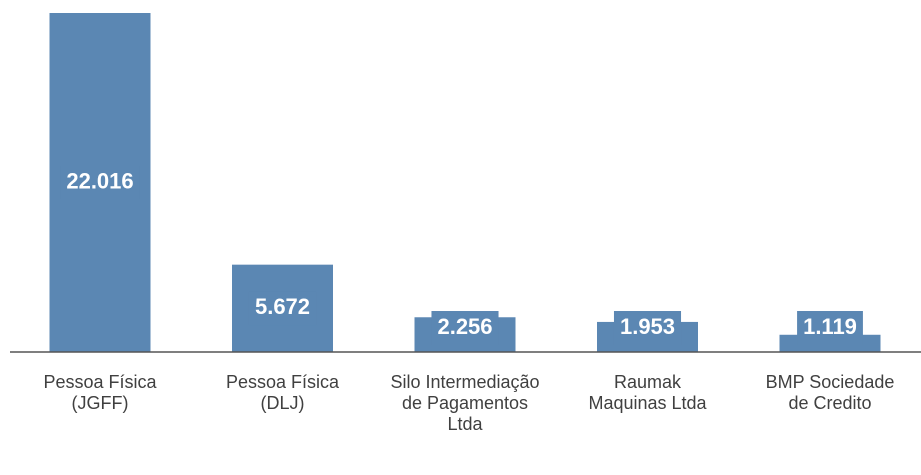 Image resolution: width=921 pixels, height=475 pixels. I want to click on value-label: 22.016, so click(99, 180).